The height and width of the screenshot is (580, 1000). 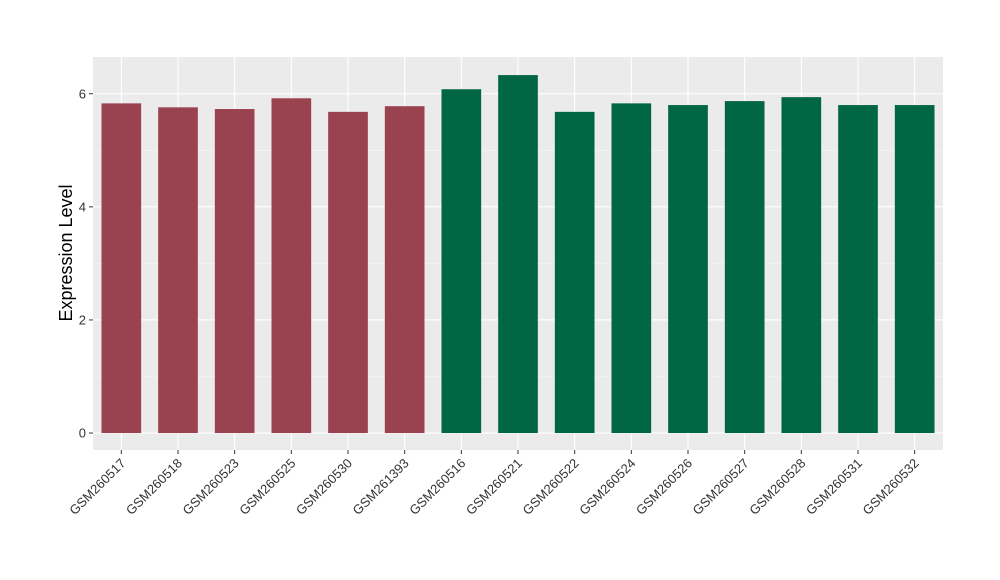 What do you see at coordinates (348, 272) in the screenshot?
I see `bar-gsm260530` at bounding box center [348, 272].